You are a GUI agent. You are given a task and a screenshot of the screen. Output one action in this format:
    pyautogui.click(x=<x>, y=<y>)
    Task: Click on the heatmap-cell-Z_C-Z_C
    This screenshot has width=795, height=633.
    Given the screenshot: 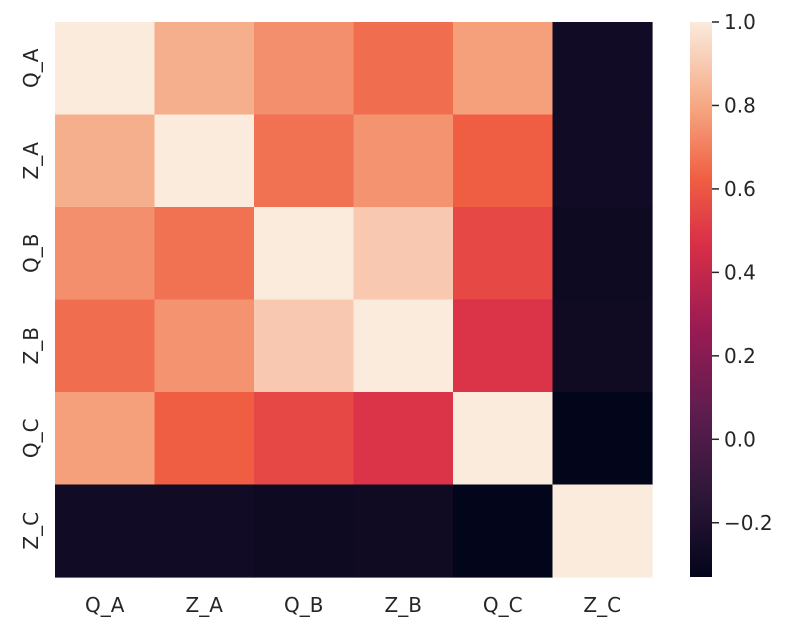 What is the action you would take?
    pyautogui.click(x=602, y=531)
    